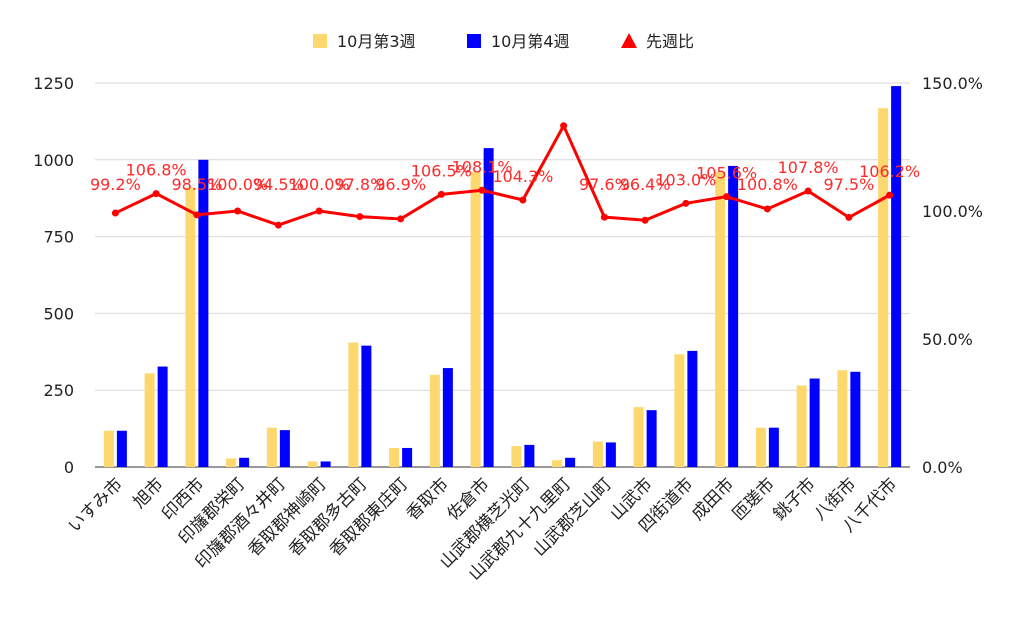 The image size is (1024, 633). Describe the element at coordinates (441, 170) in the screenshot. I see `ratio-data-label: 106.5%` at that location.